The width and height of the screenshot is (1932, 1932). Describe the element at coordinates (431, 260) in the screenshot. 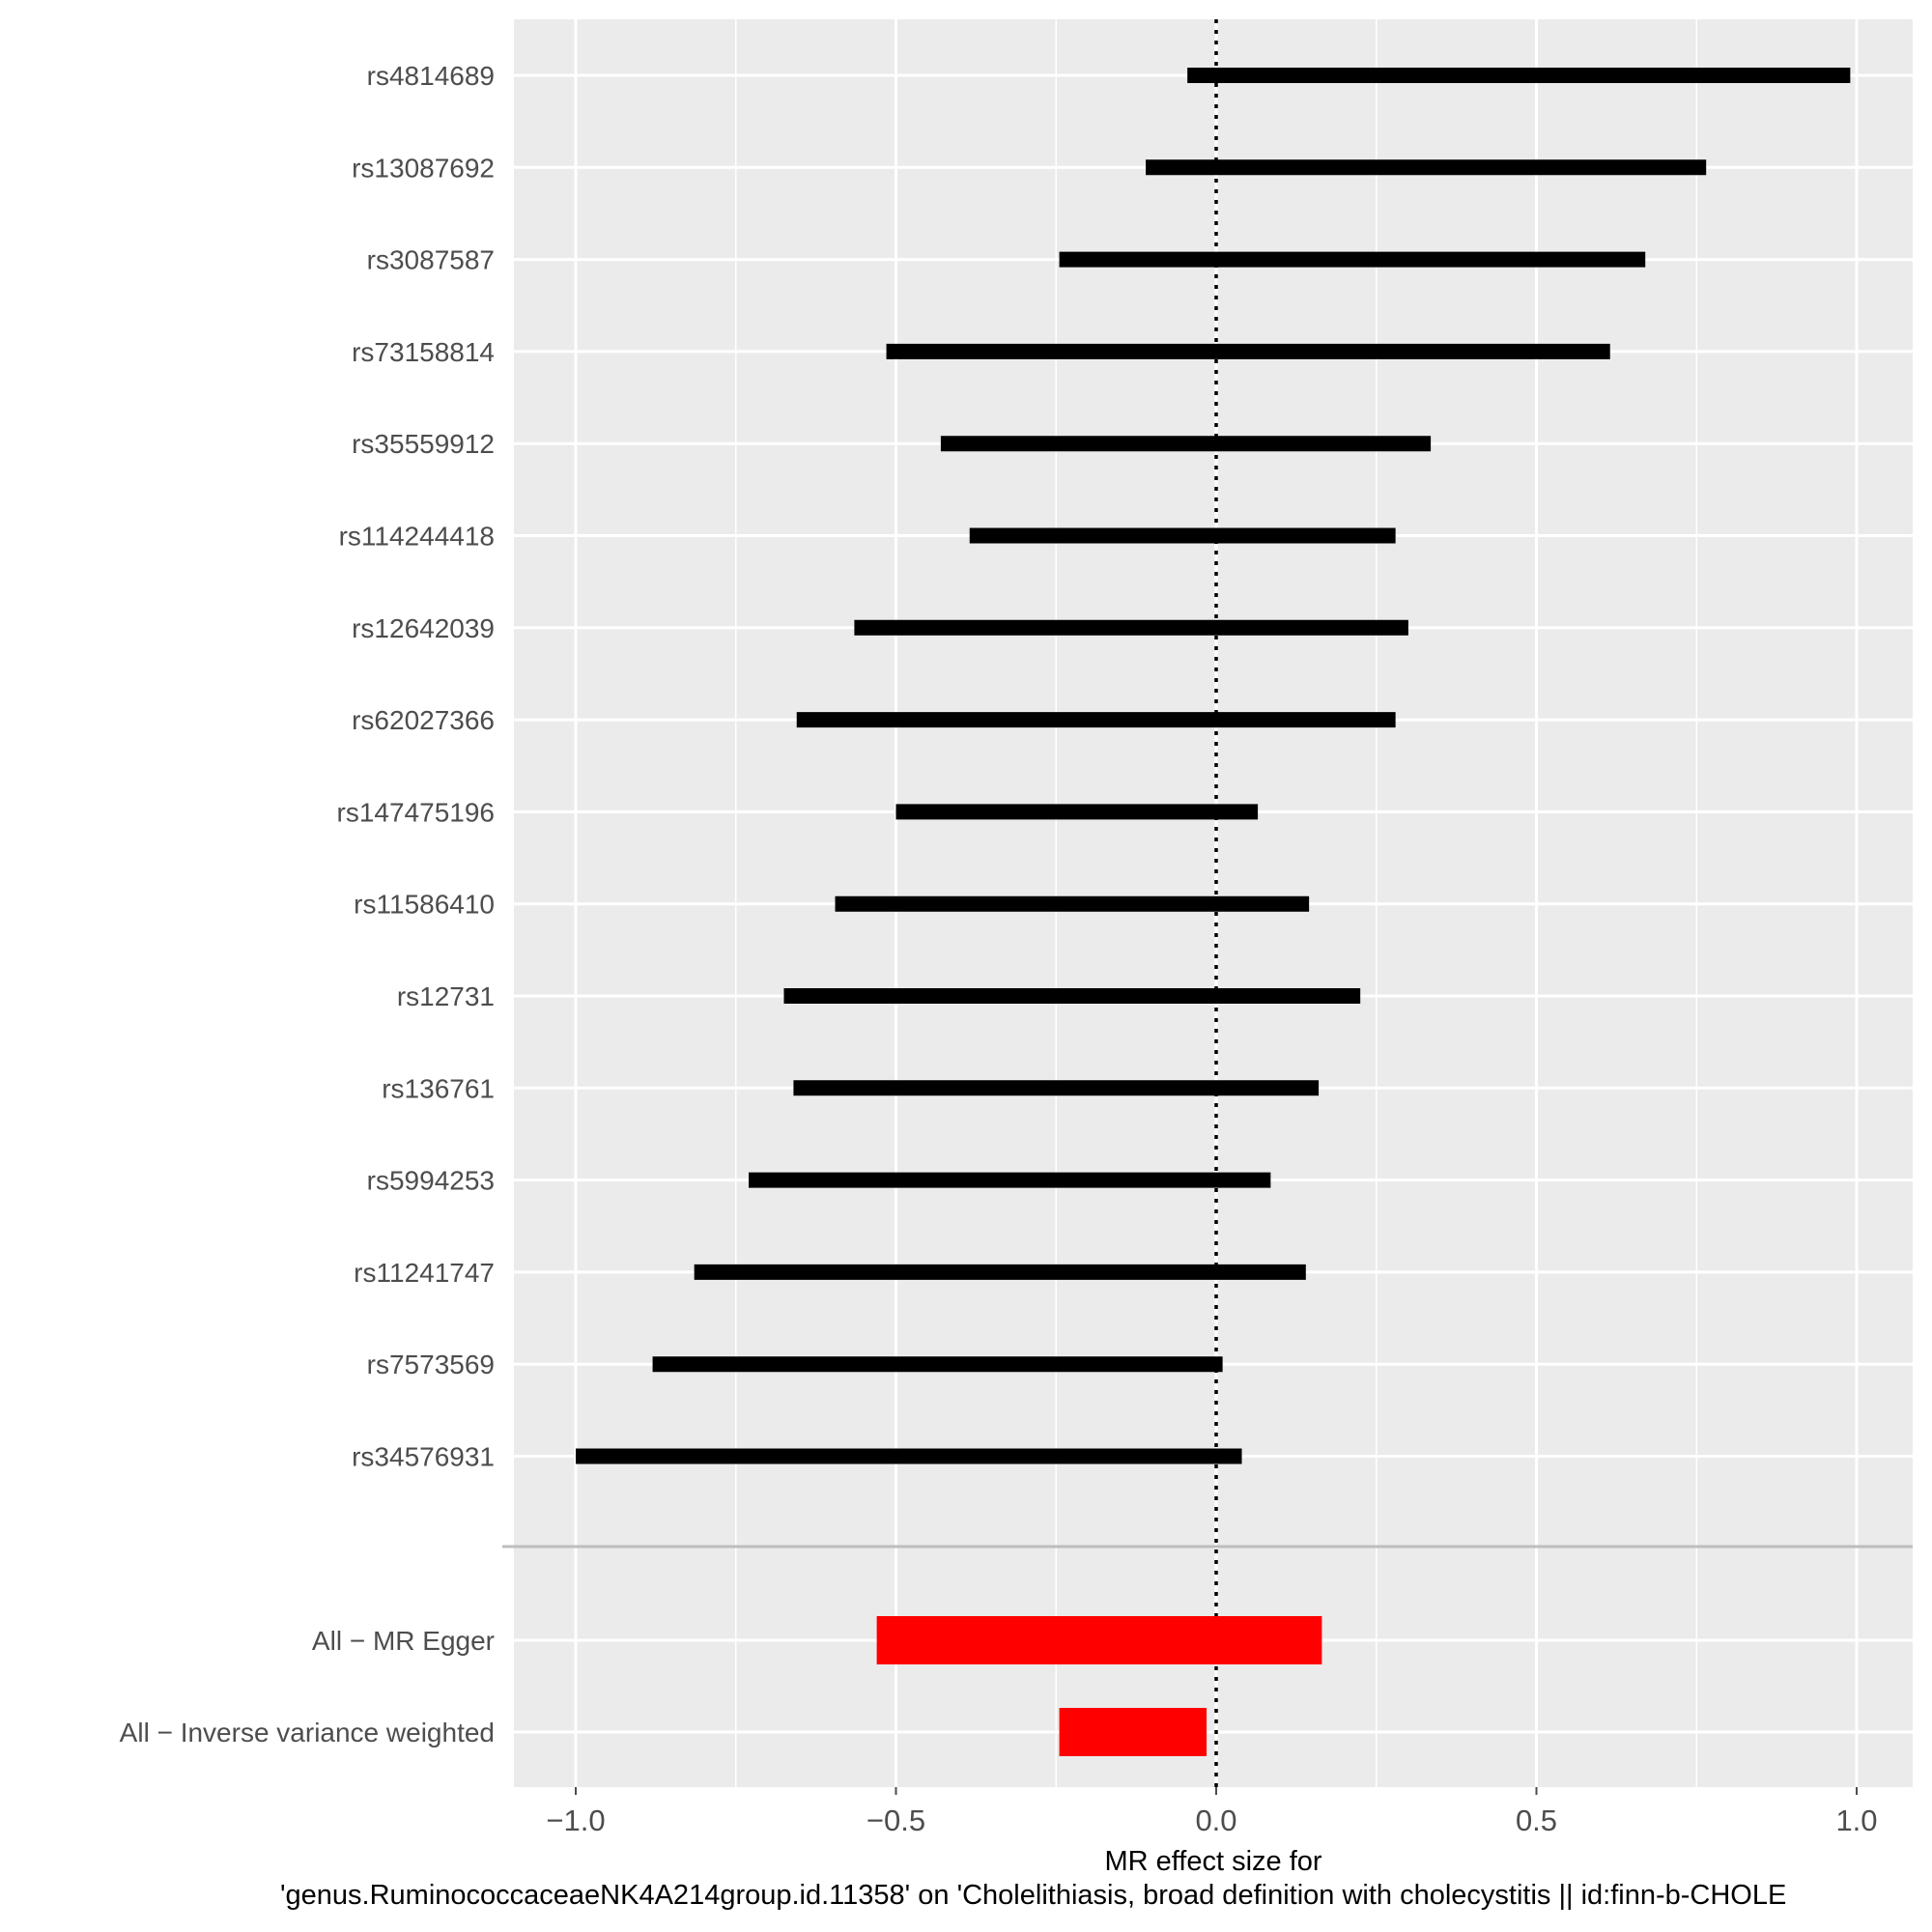

I see `snp-label: rs3087587` at that location.